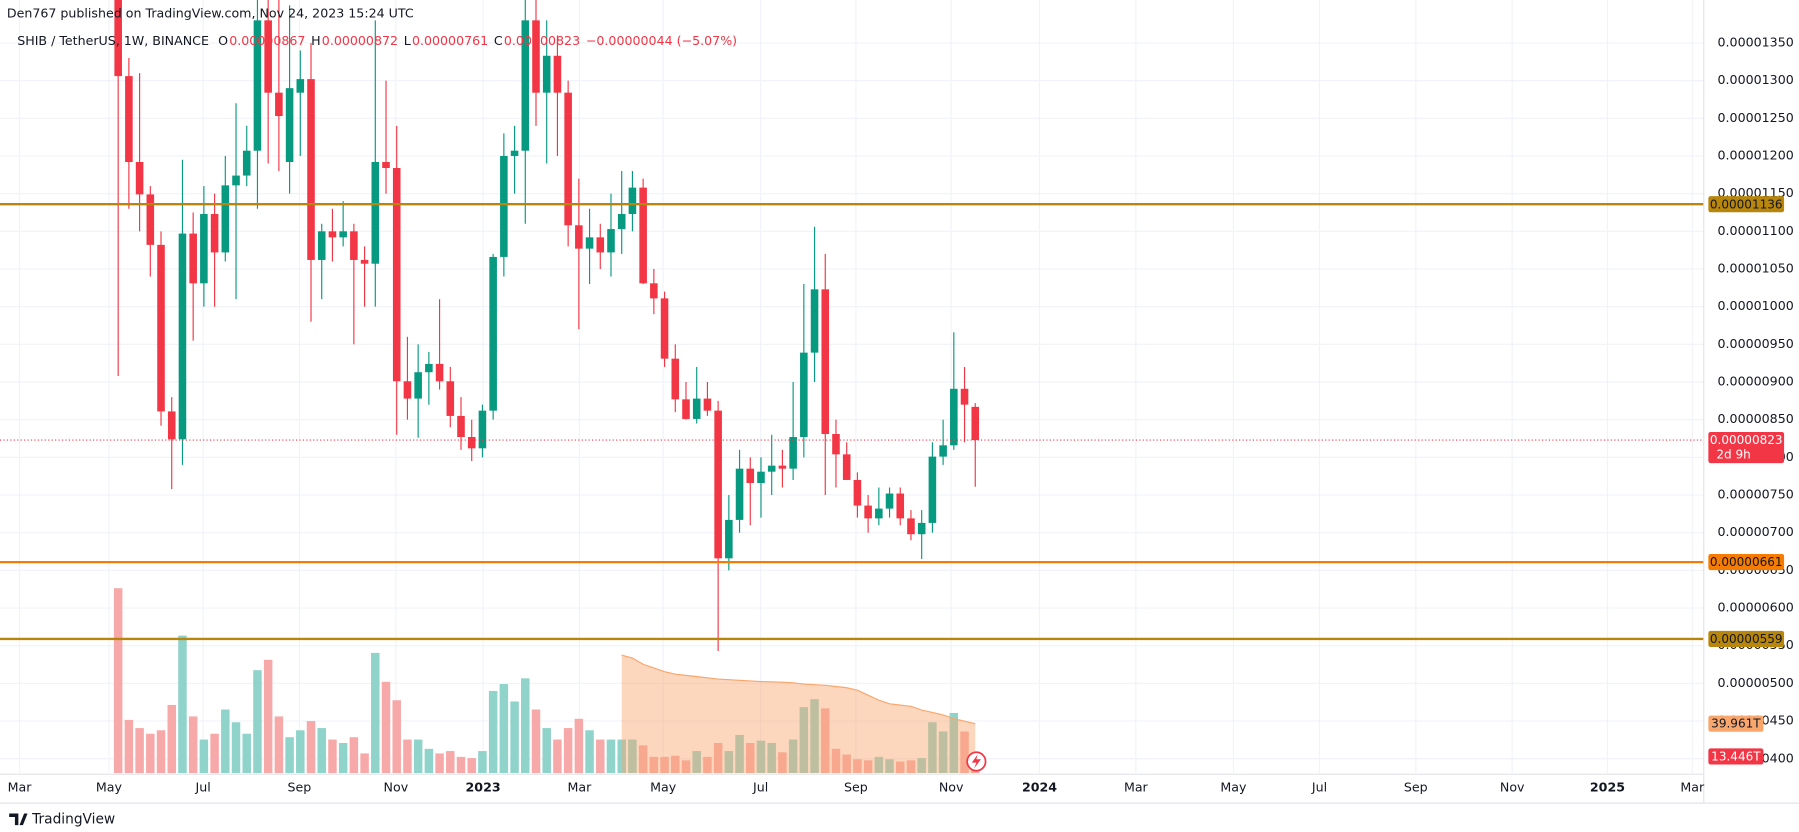 This screenshot has width=1799, height=832. What do you see at coordinates (1756, 380) in the screenshot?
I see `y-tick-label: 0.00000900` at bounding box center [1756, 380].